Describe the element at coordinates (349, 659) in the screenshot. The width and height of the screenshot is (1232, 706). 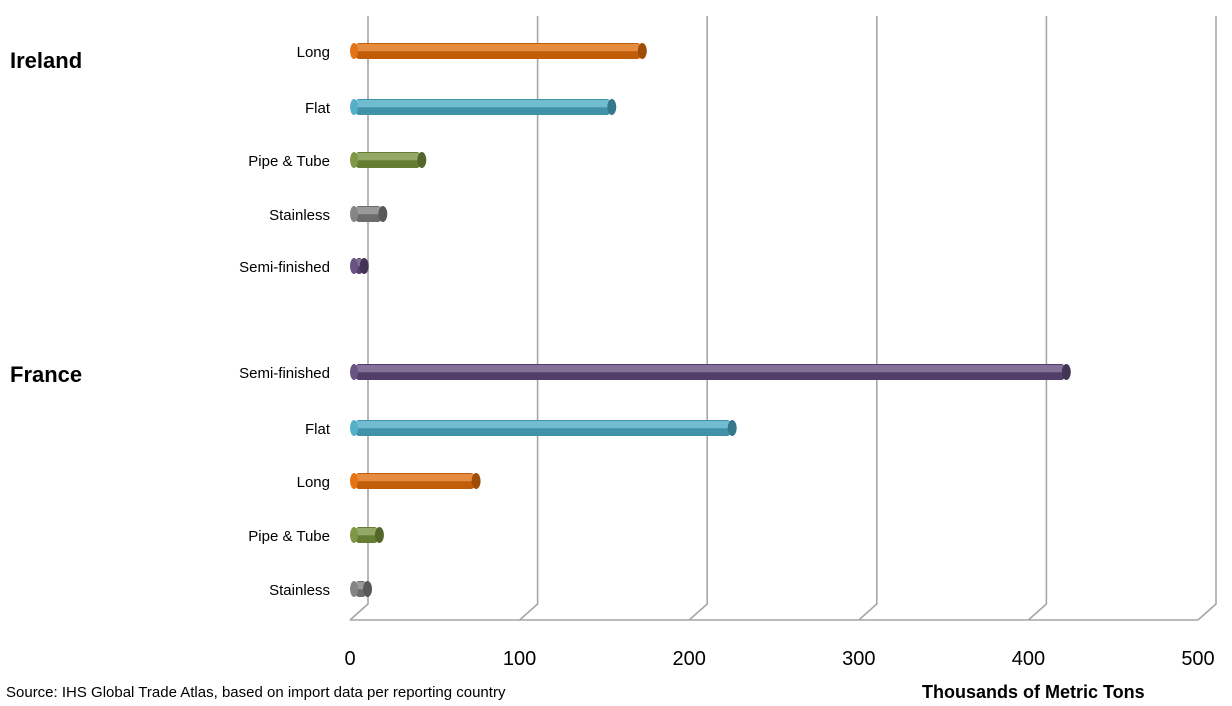
I see `x-tick-label: 0` at that location.